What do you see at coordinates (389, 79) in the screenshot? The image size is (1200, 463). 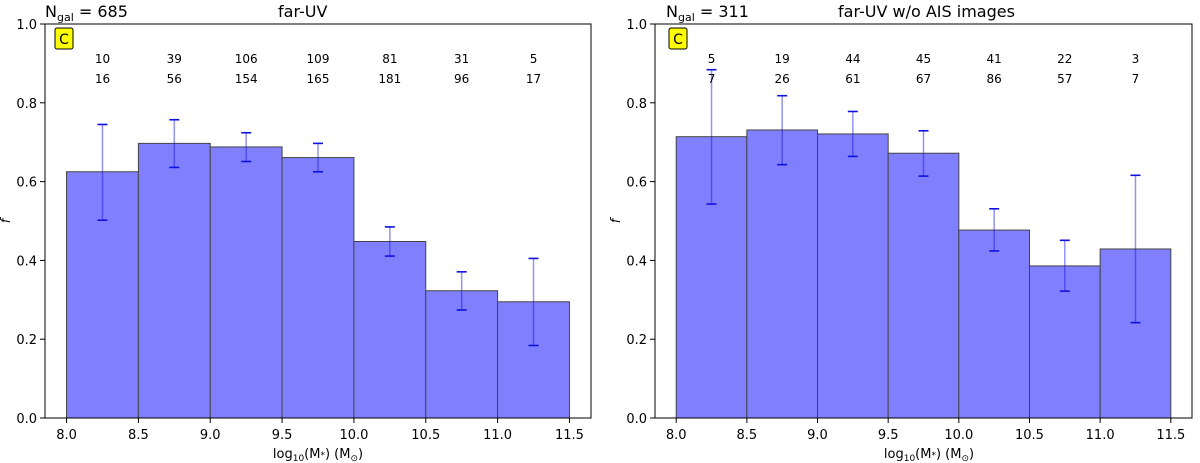 I see `count-denominator-label: 181` at bounding box center [389, 79].